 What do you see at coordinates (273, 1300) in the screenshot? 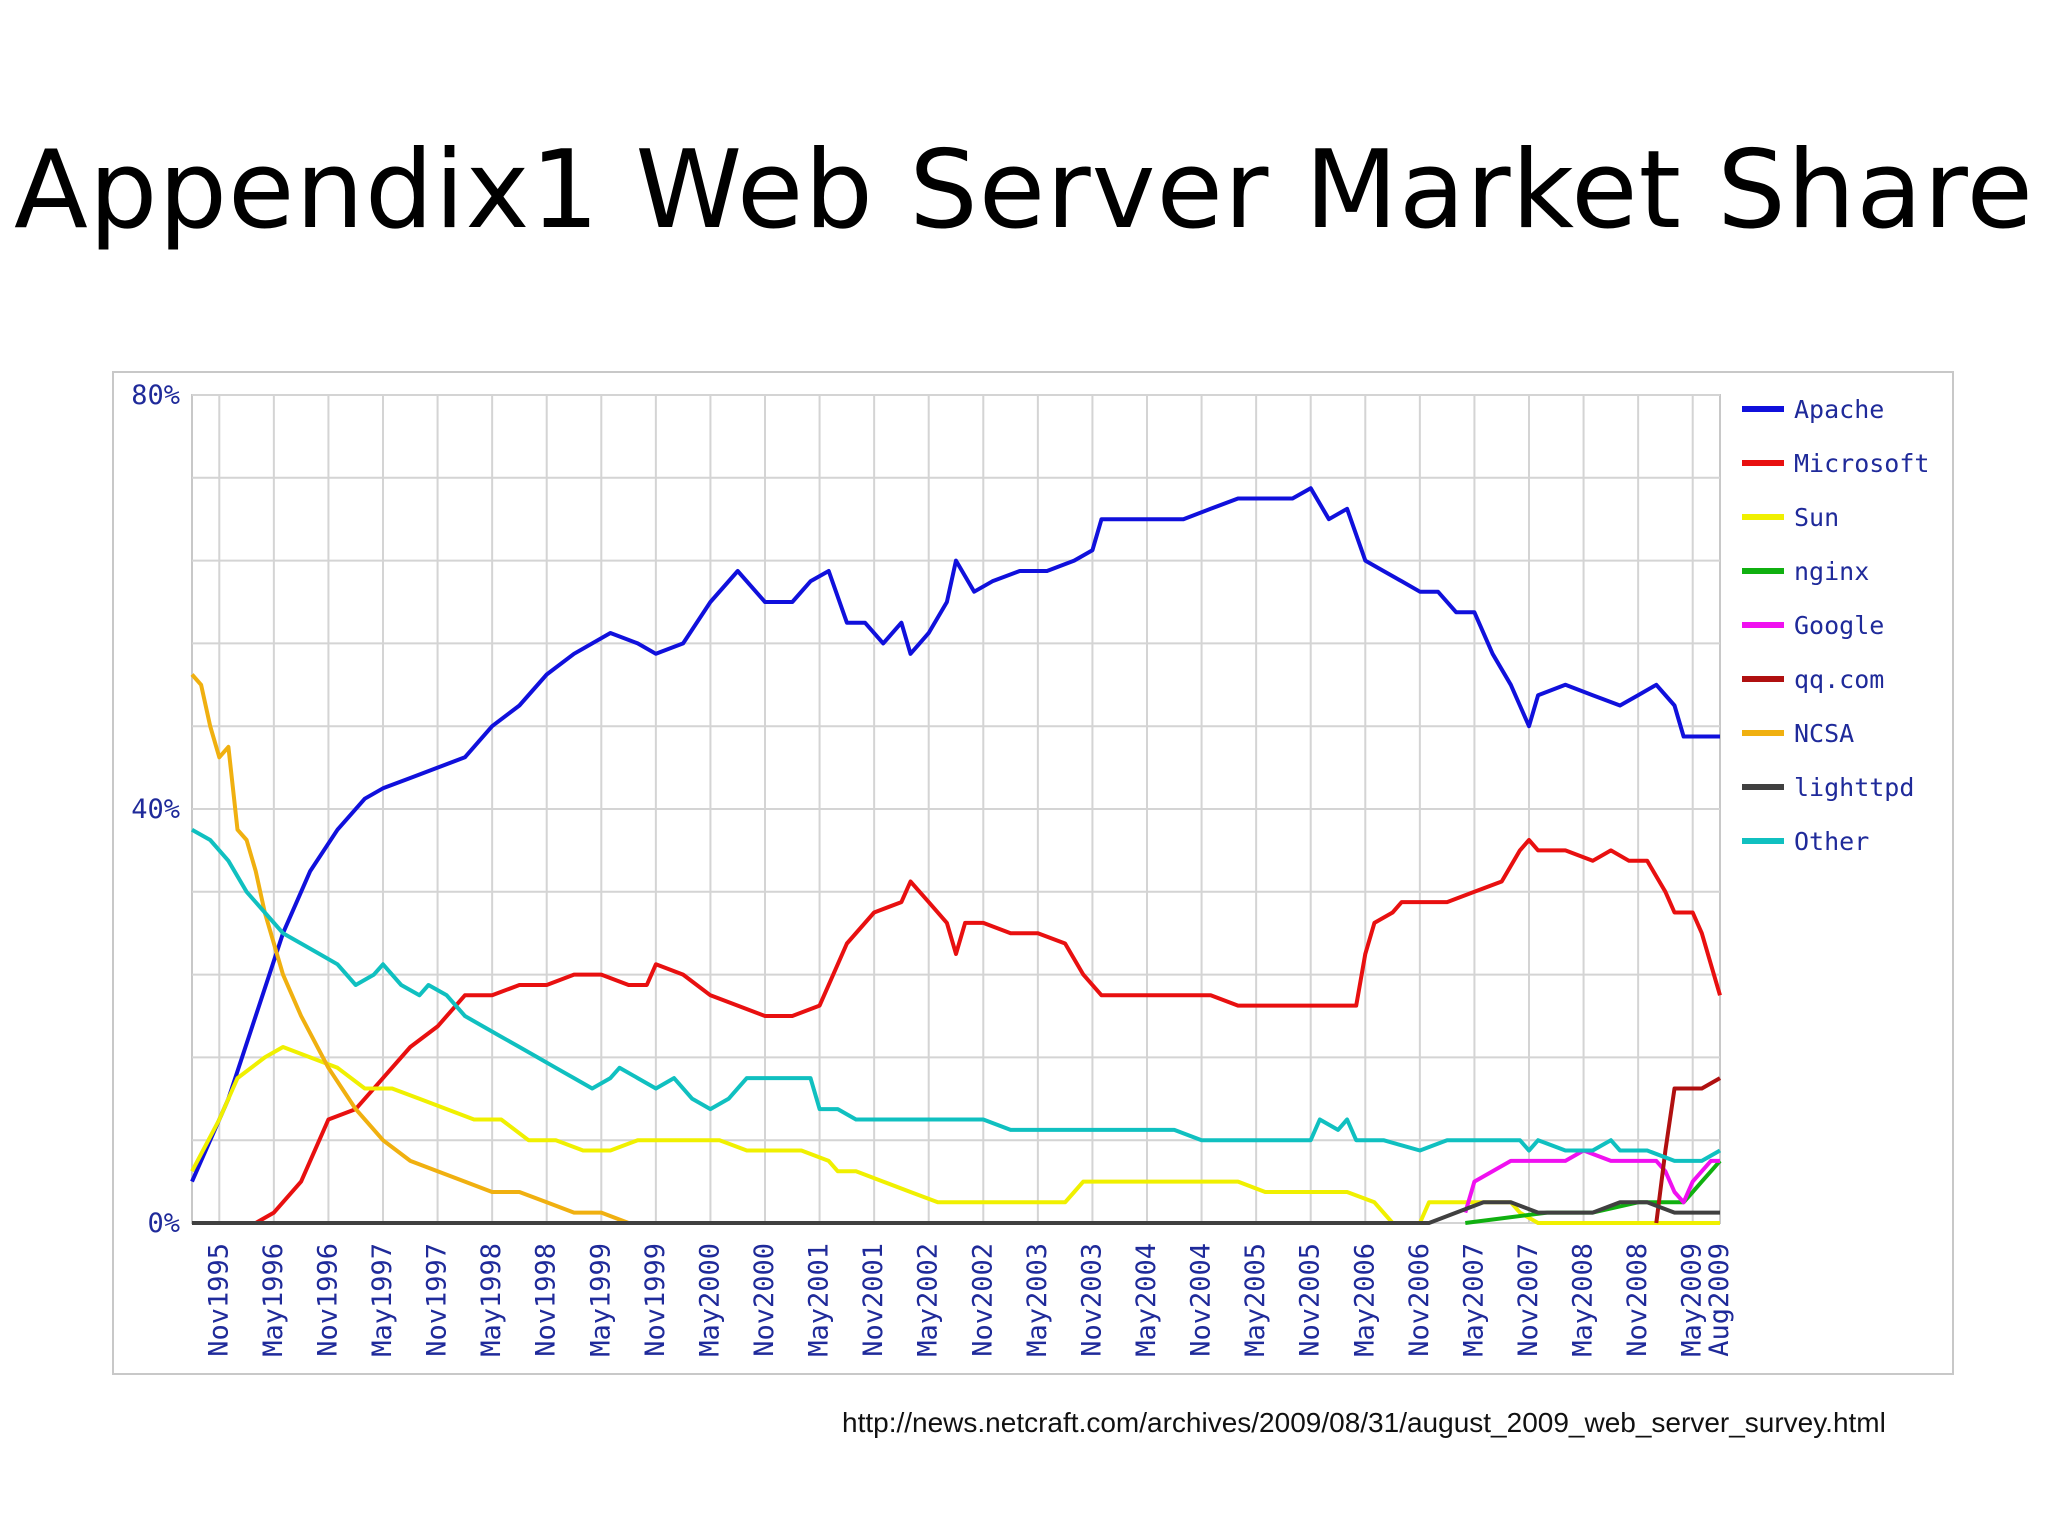
I see `x-tick-label: May1996` at bounding box center [273, 1300].